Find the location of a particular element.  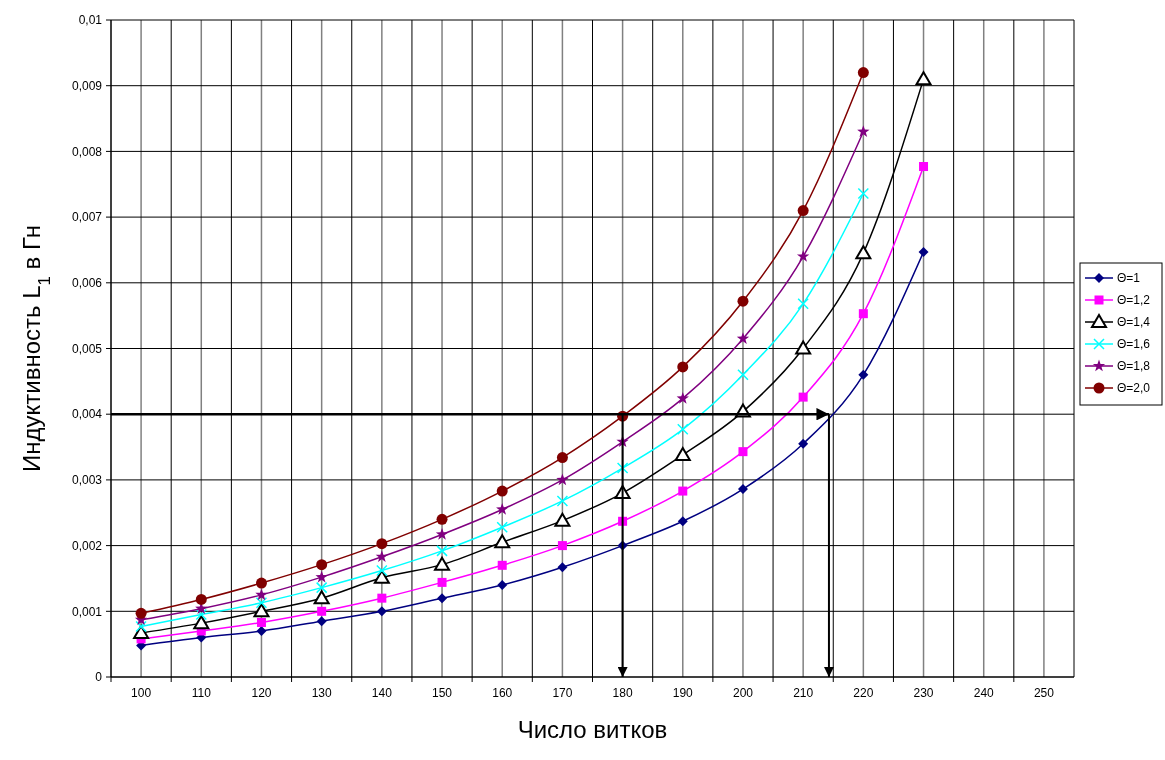

y-tick-label: 0,003 is located at coordinates (87, 480).